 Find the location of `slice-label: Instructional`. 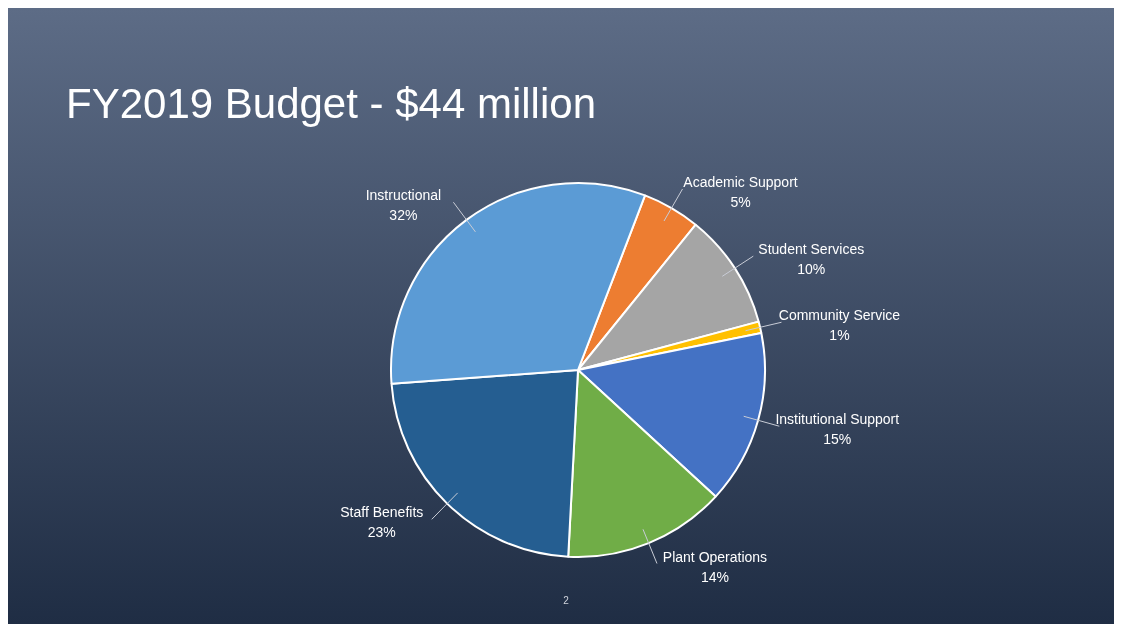

slice-label: Instructional is located at coordinates (403, 195).